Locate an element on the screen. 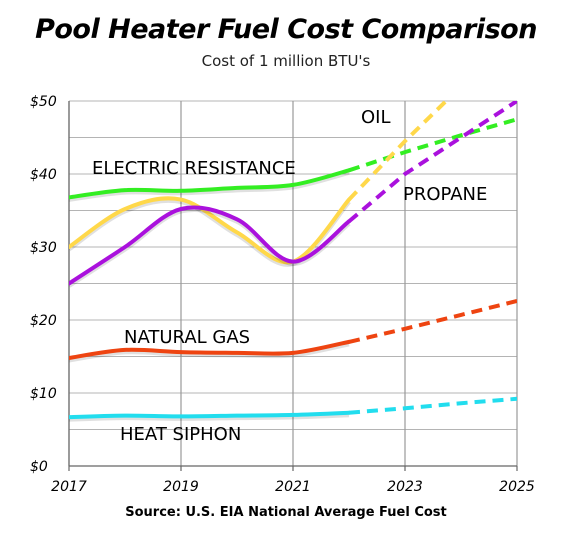 This screenshot has height=536, width=572. series-projection-oil is located at coordinates (398, 151).